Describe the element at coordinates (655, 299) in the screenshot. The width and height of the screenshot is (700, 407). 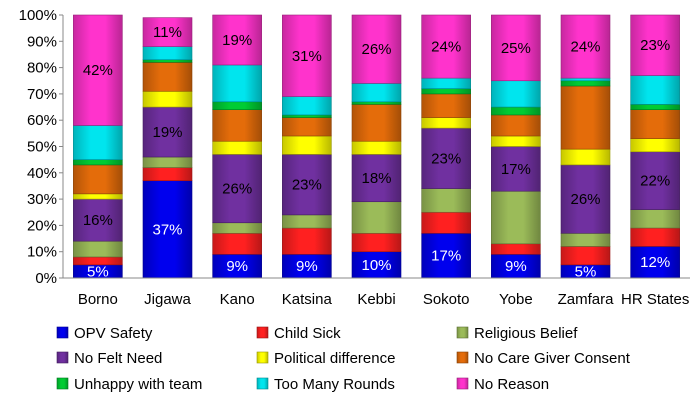
I see `x-tick-label: HR States` at that location.